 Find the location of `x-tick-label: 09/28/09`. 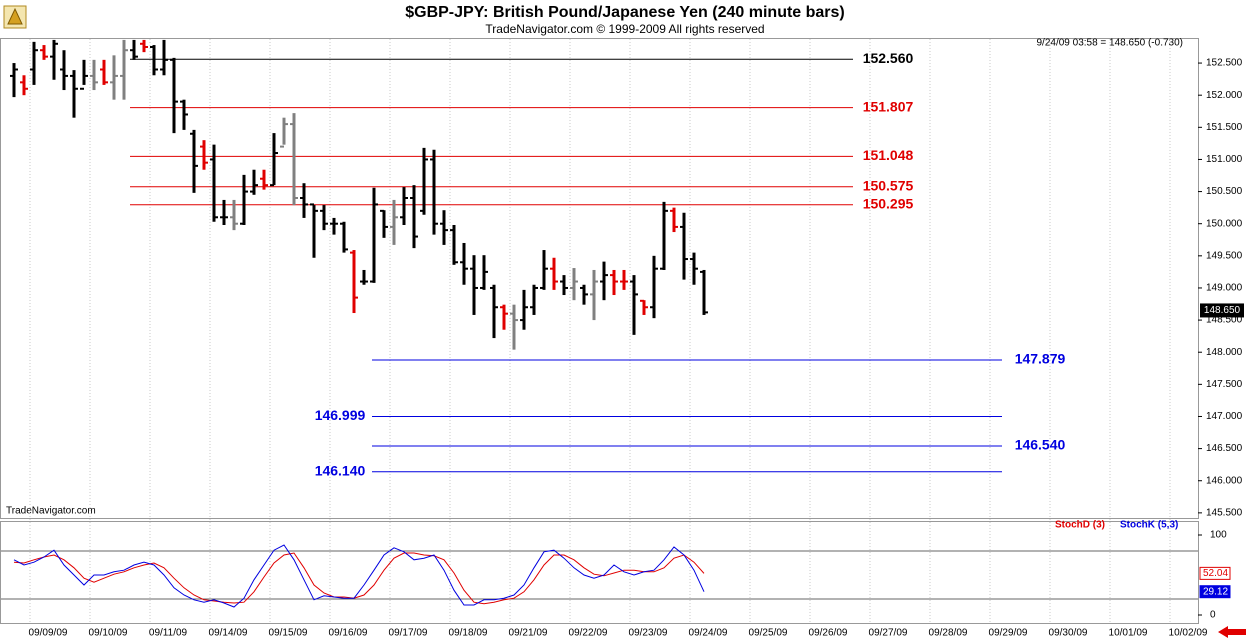

x-tick-label: 09/28/09 is located at coordinates (948, 633).